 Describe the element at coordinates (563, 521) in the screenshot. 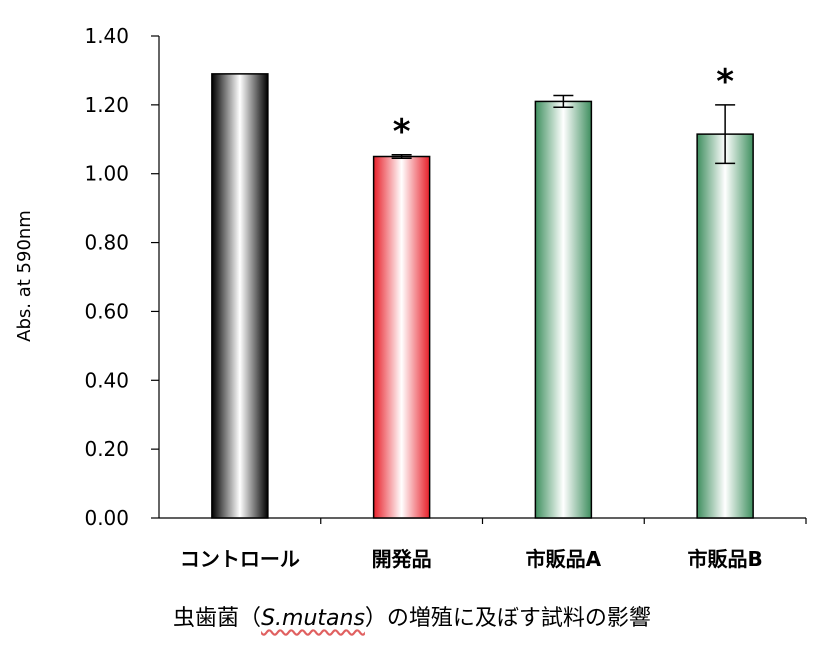

I see `x-axis-ticks` at that location.